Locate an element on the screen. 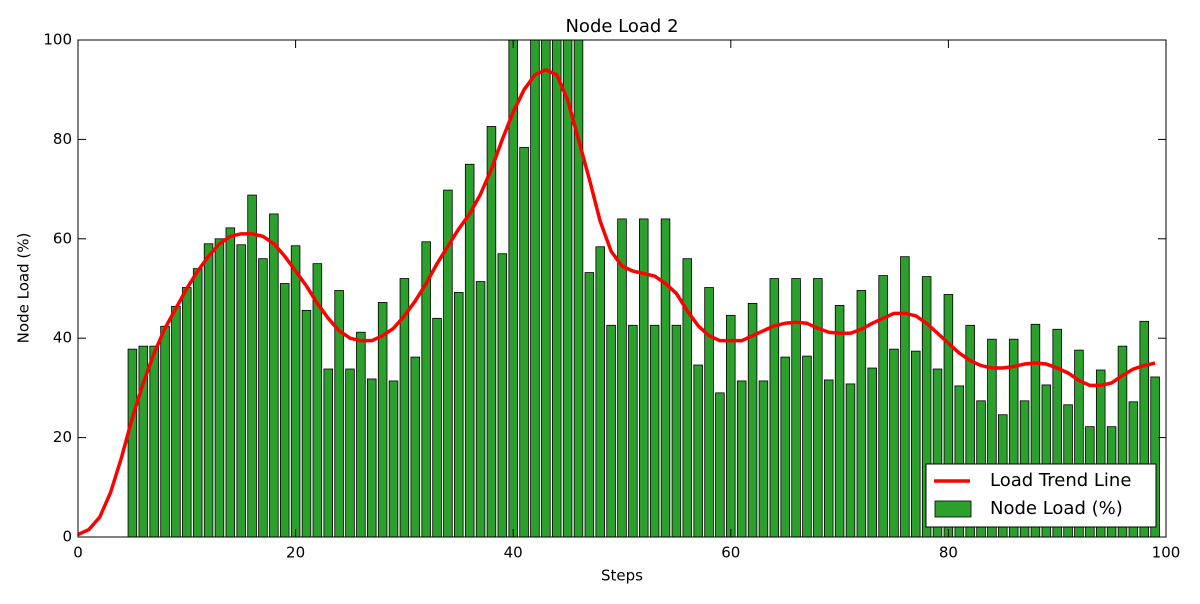  x-tick-label: 20 is located at coordinates (295, 553).